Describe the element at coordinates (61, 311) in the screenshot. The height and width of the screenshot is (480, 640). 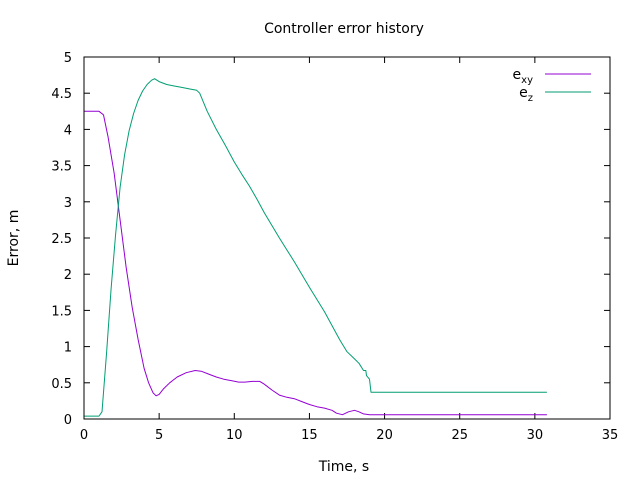
I see `y-tick-label: 1.5` at that location.